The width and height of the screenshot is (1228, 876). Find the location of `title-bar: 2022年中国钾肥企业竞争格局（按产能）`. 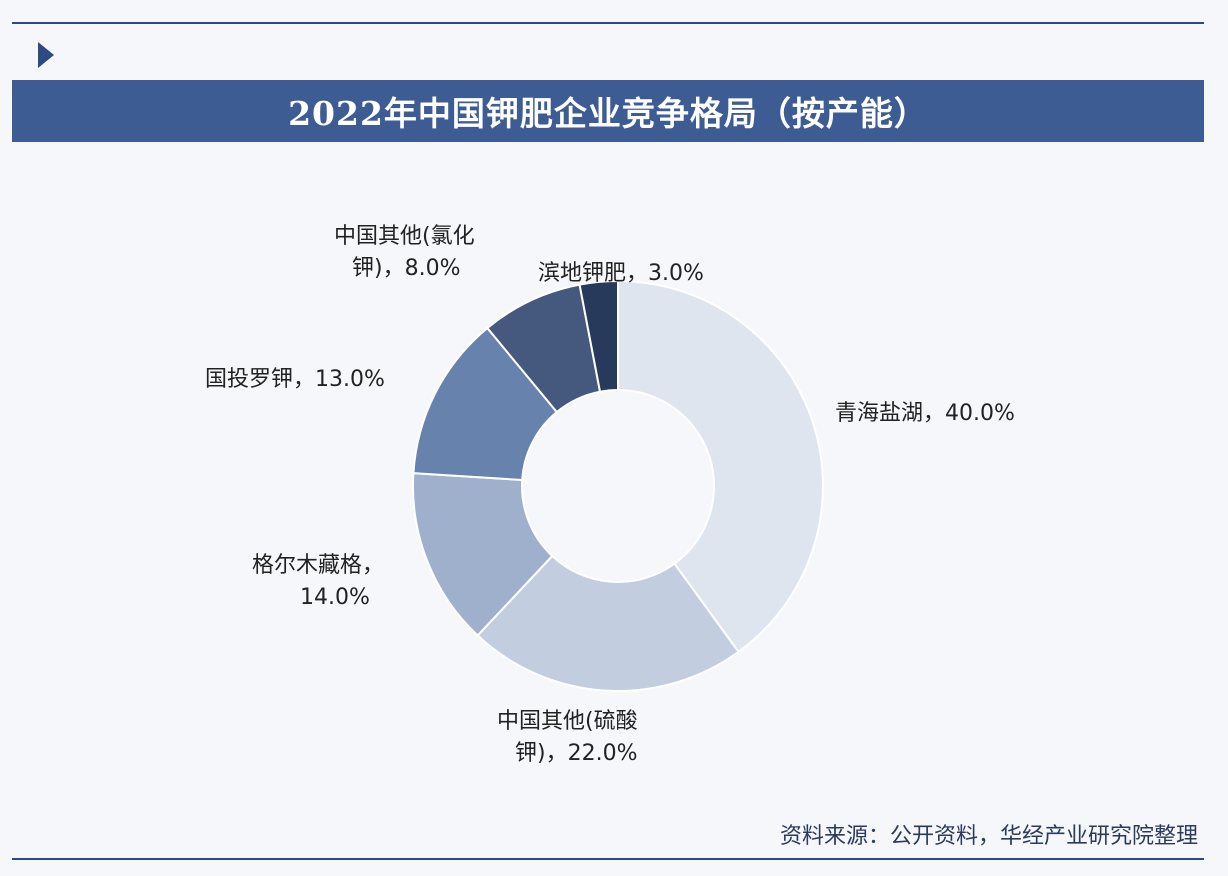

title-bar: 2022年中国钾肥企业竞争格局（按产能） is located at coordinates (608, 111).